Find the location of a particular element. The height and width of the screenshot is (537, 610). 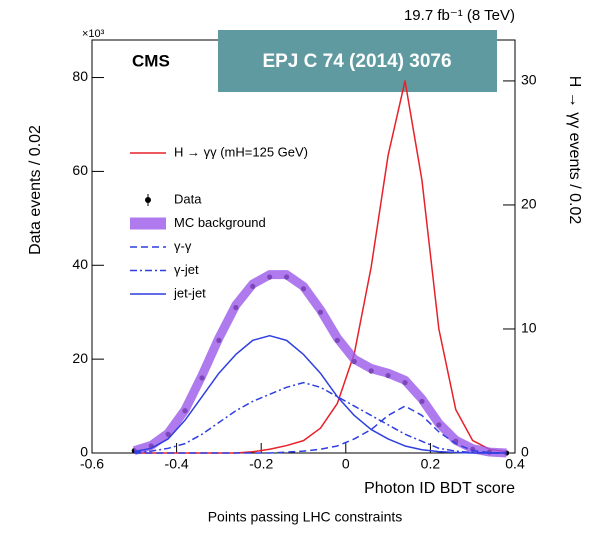

y2-tick-label: 10 is located at coordinates (529, 328).